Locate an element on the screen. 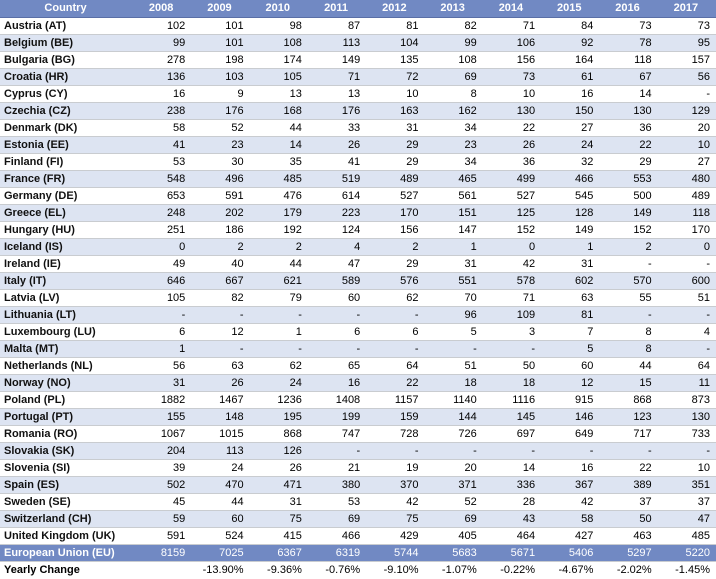  value-cell: 12 is located at coordinates (220, 332).